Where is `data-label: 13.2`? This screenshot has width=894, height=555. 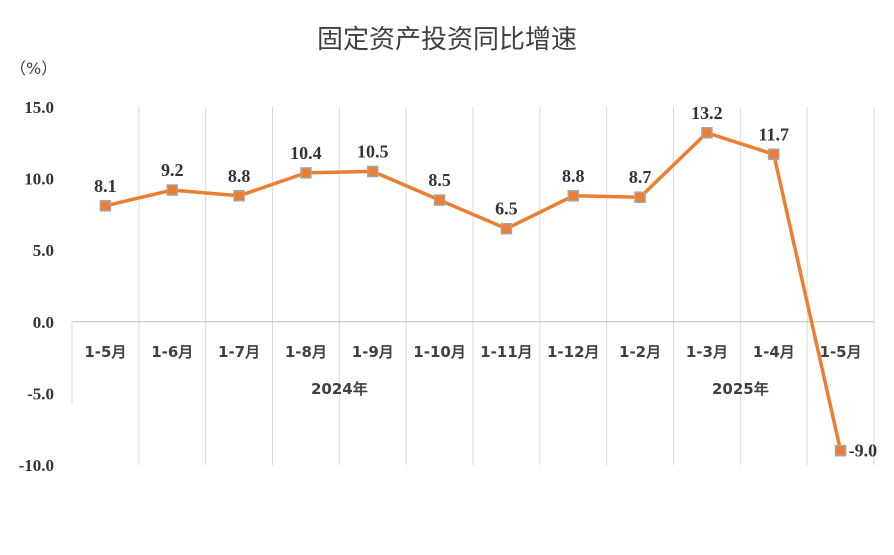
data-label: 13.2 is located at coordinates (707, 113).